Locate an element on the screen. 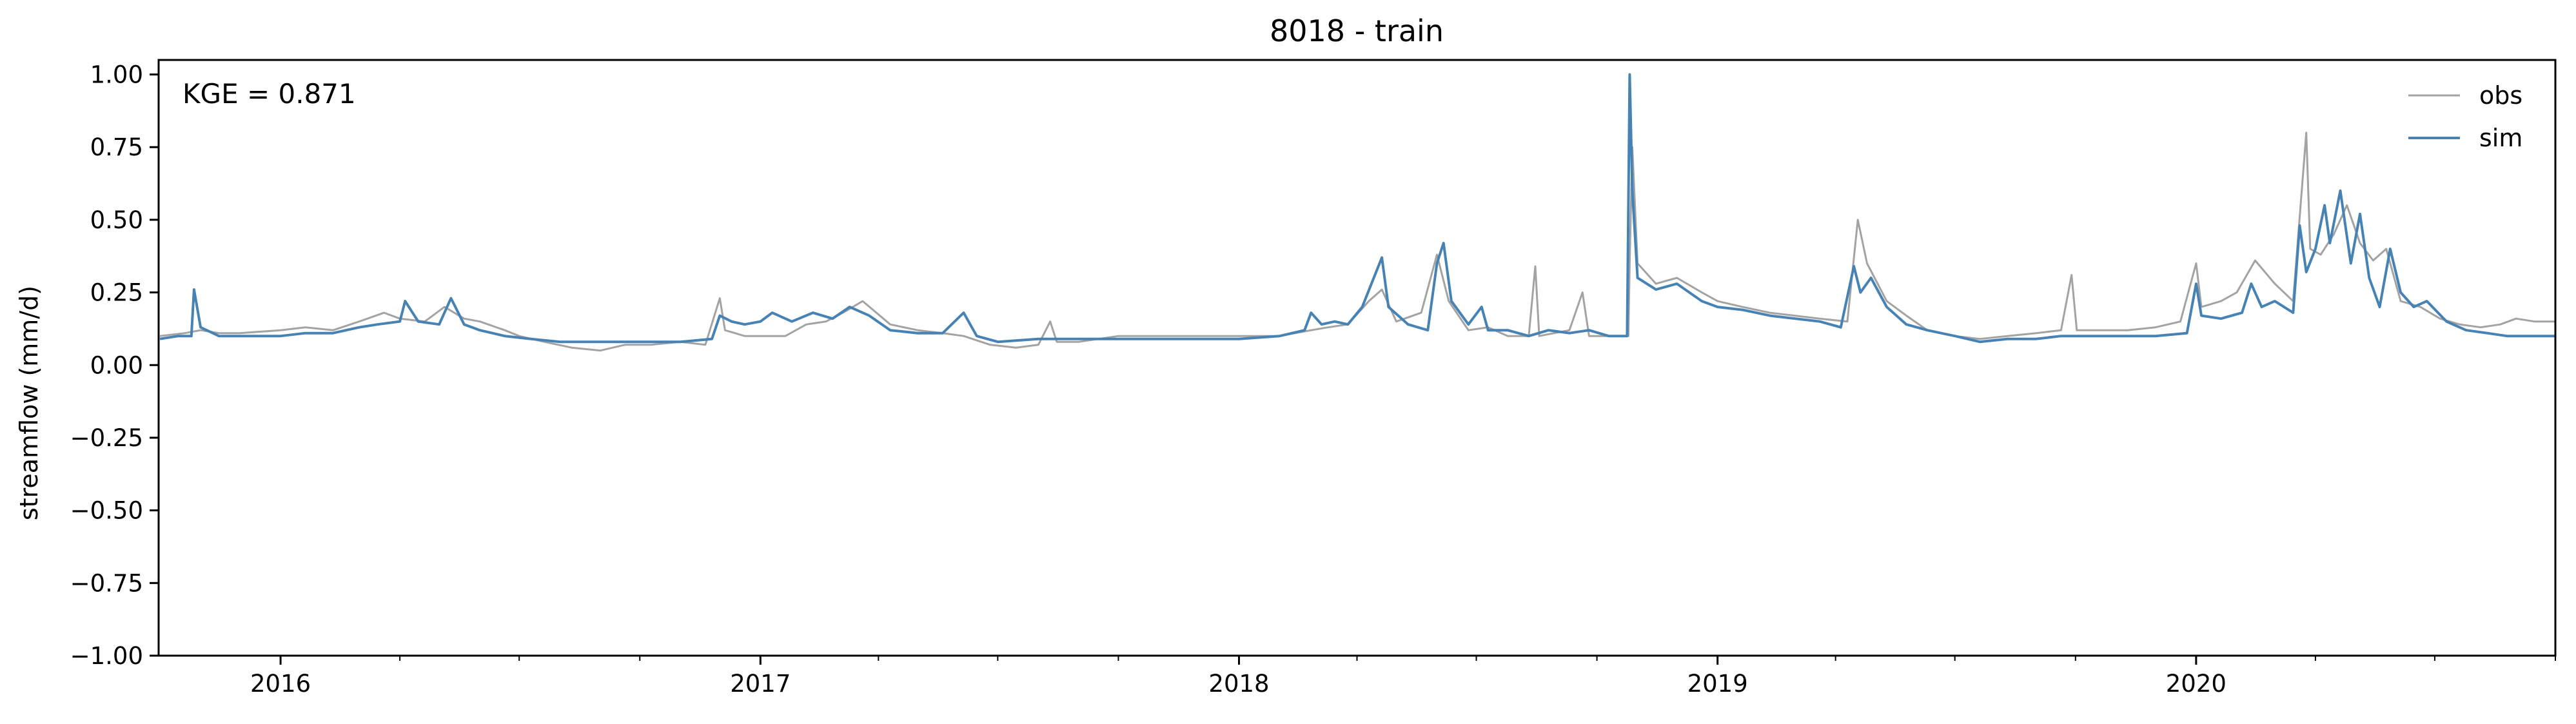  y-axis-label: streamflow (mm/d) is located at coordinates (29, 403).